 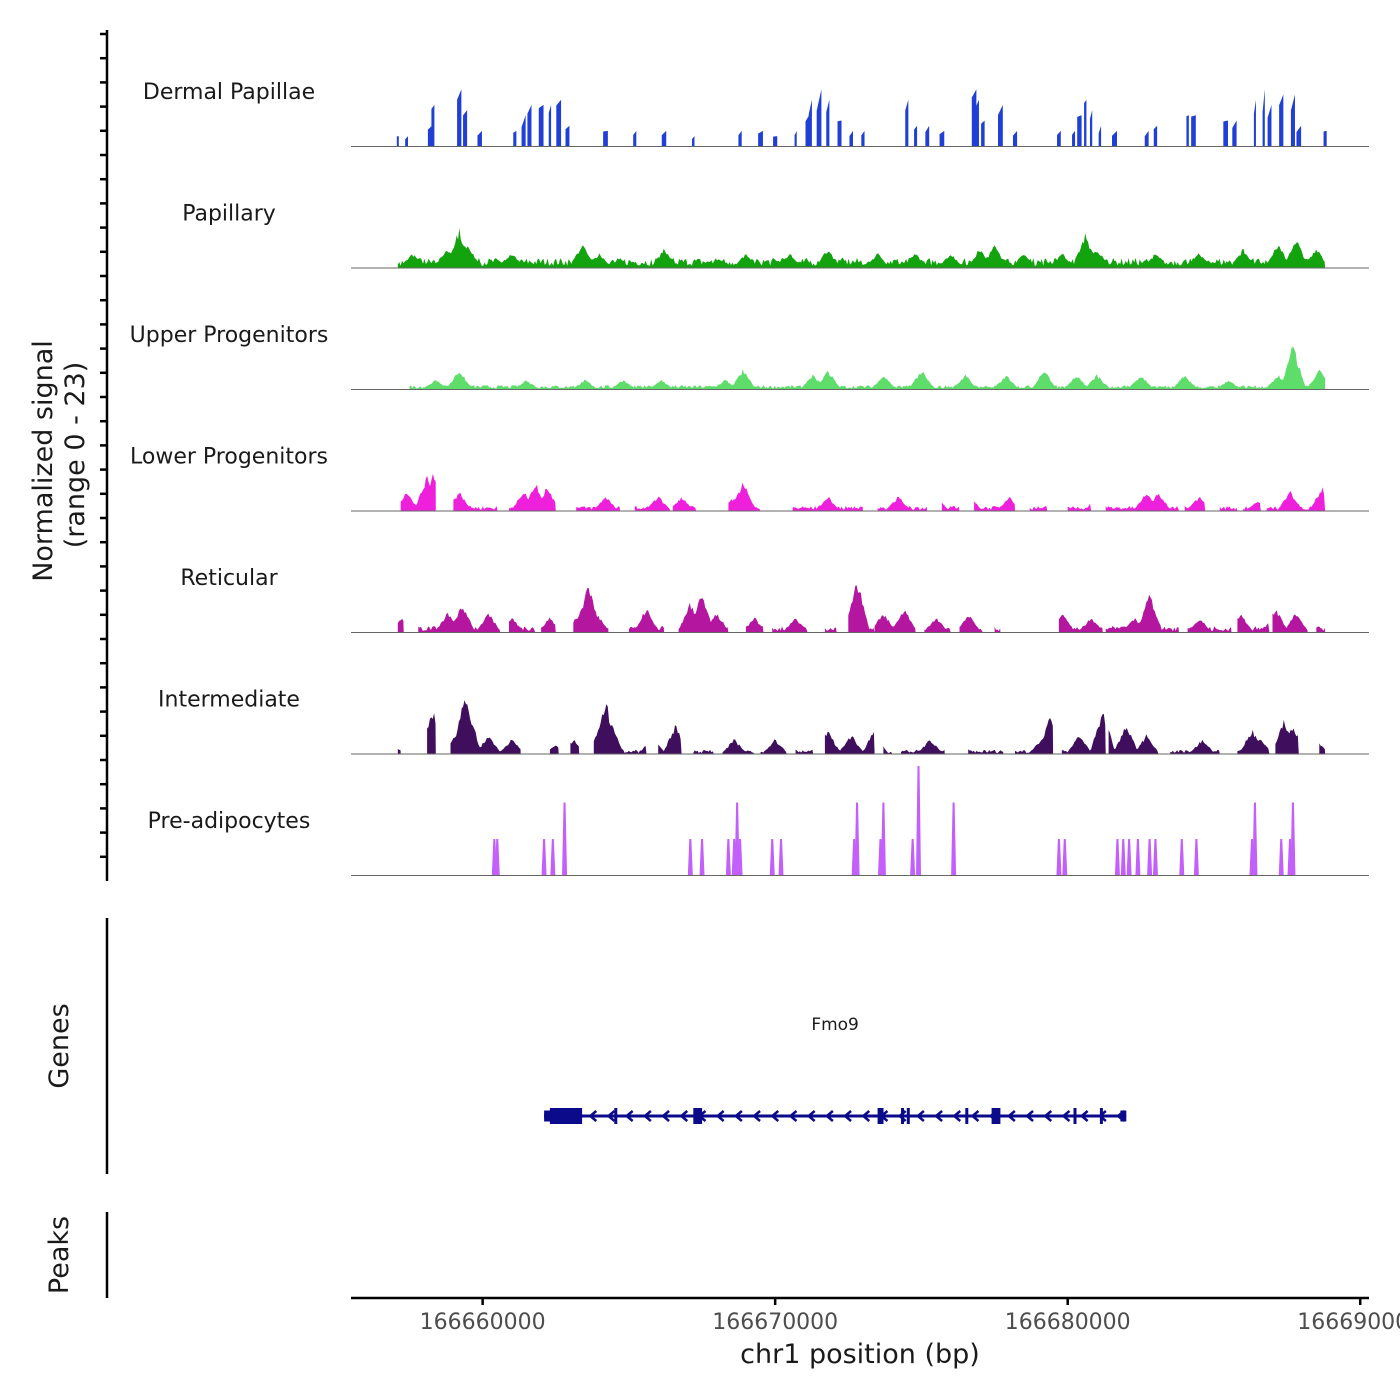 I want to click on x-tick-label: 166670000, so click(x=775, y=1322).